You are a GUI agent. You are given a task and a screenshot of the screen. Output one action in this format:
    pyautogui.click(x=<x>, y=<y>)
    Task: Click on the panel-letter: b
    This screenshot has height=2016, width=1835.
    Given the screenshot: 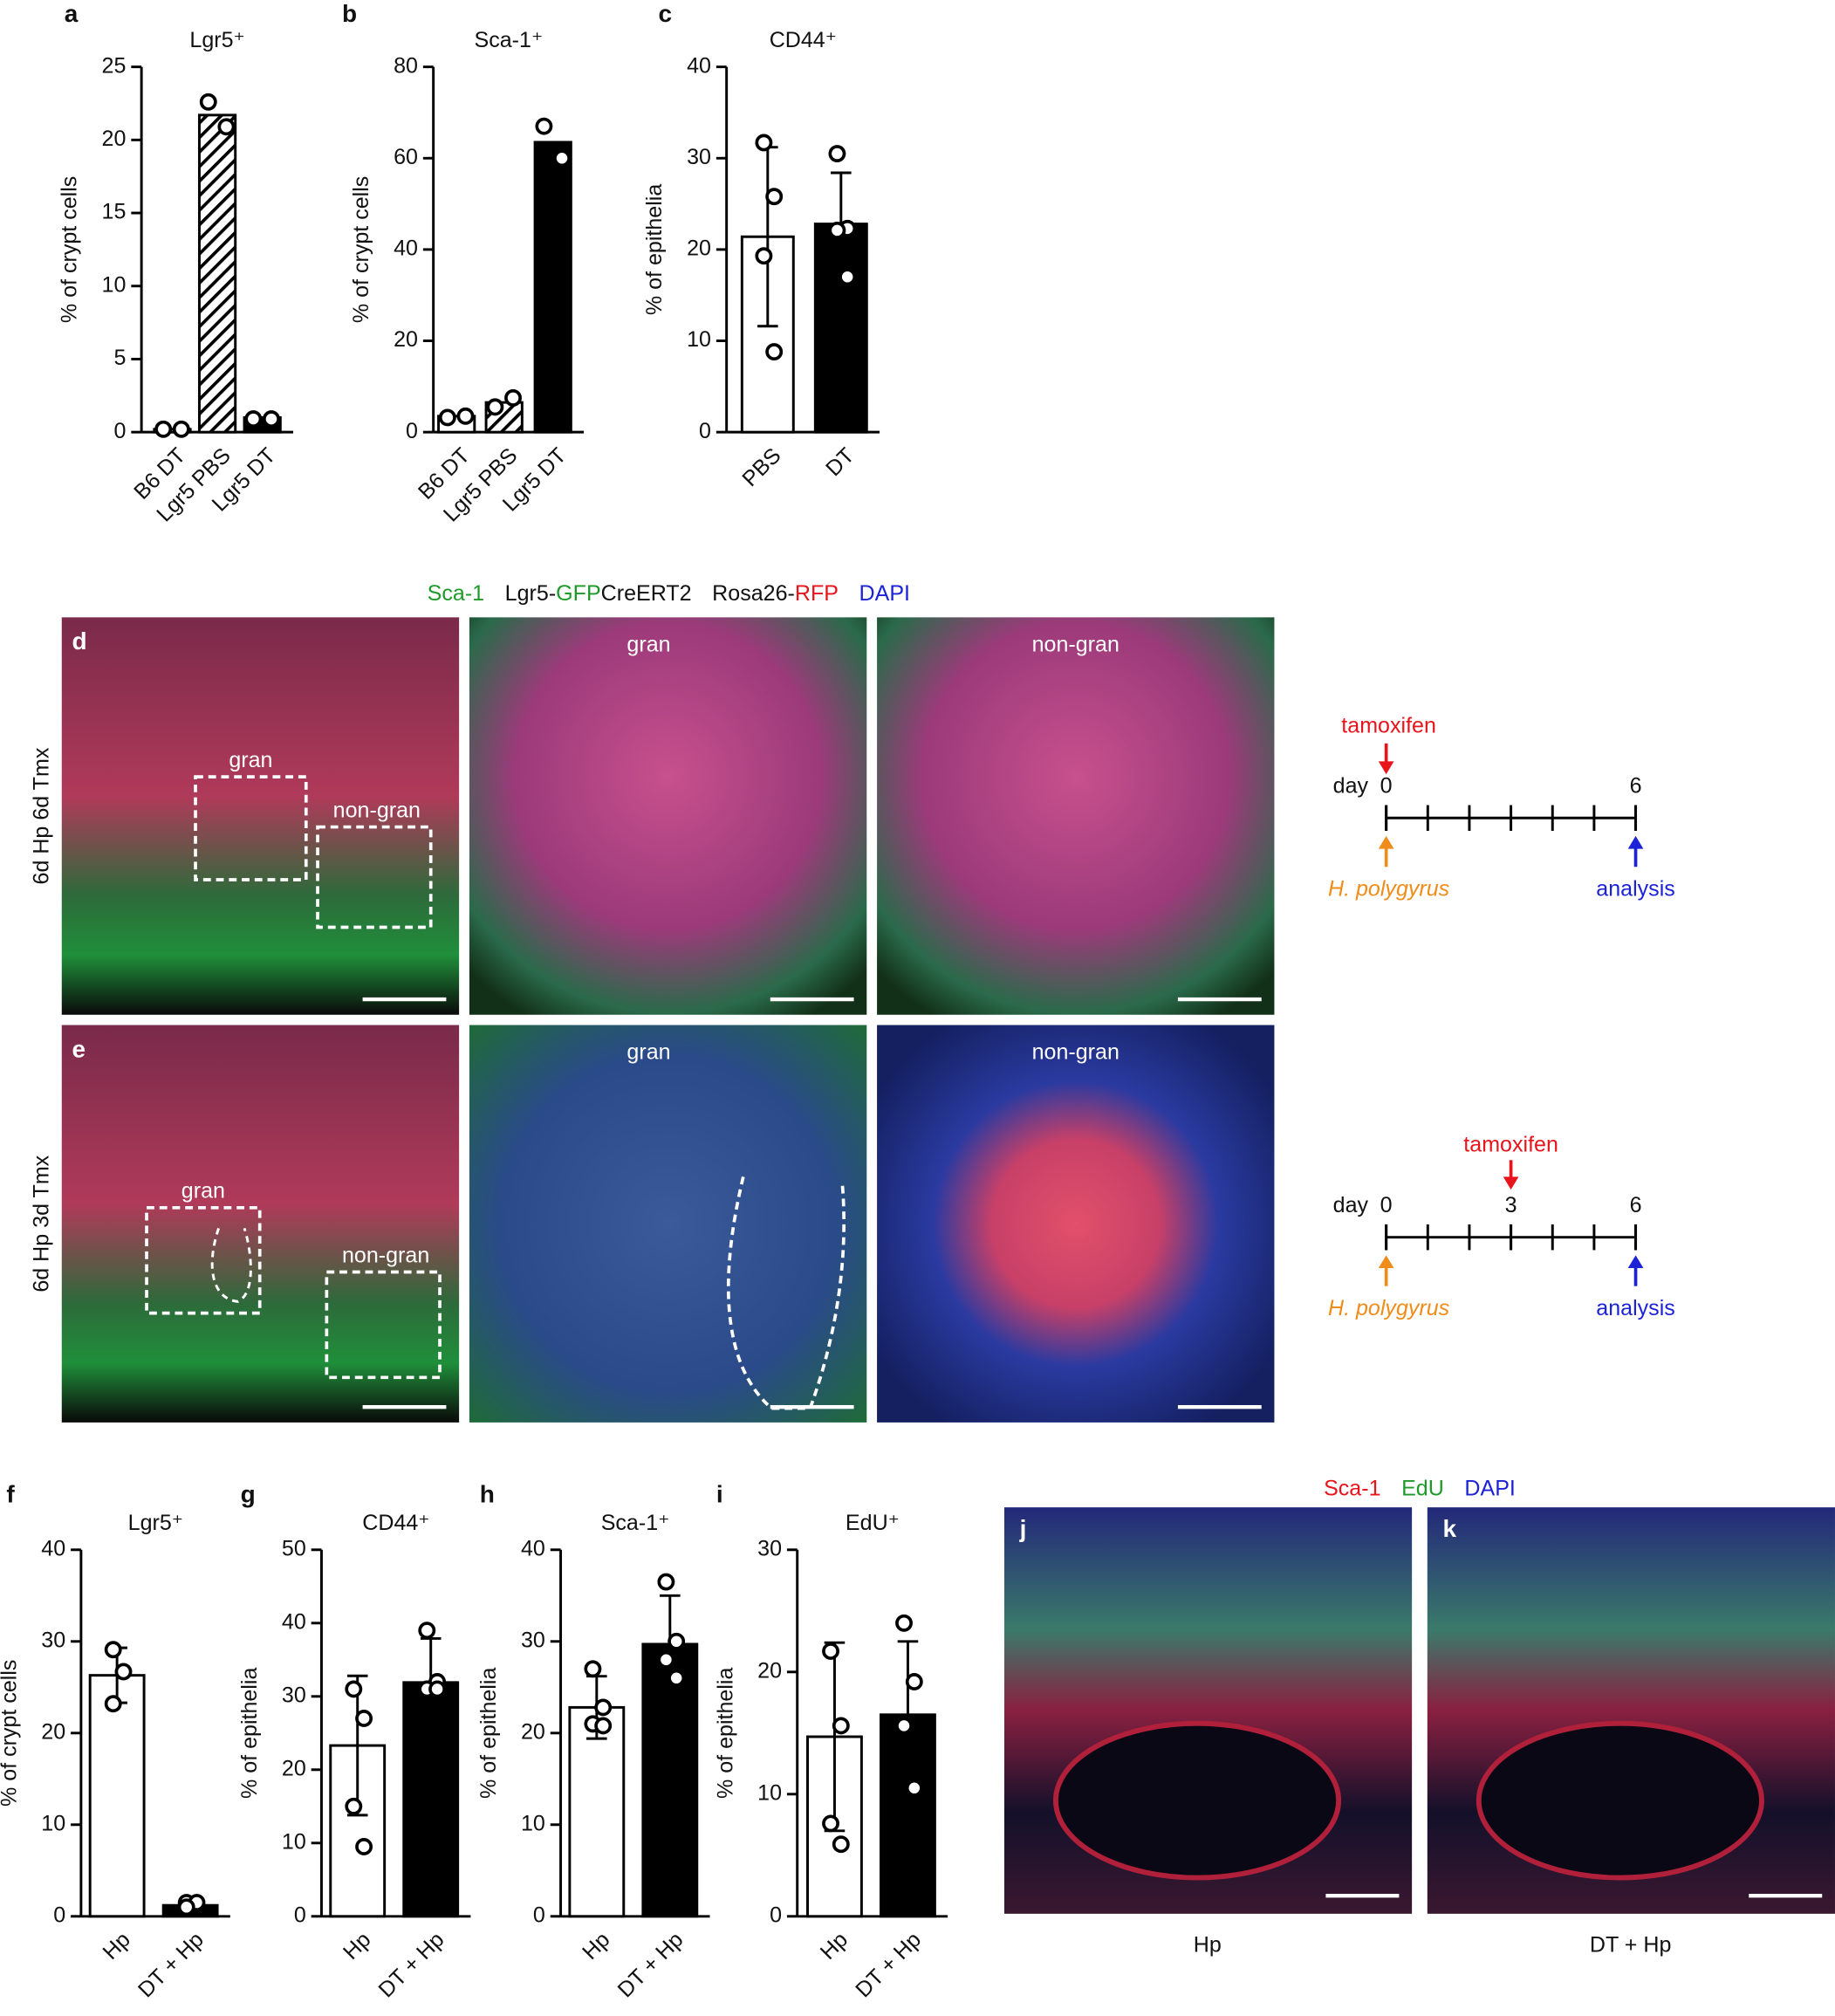 What is the action you would take?
    pyautogui.click(x=349, y=13)
    